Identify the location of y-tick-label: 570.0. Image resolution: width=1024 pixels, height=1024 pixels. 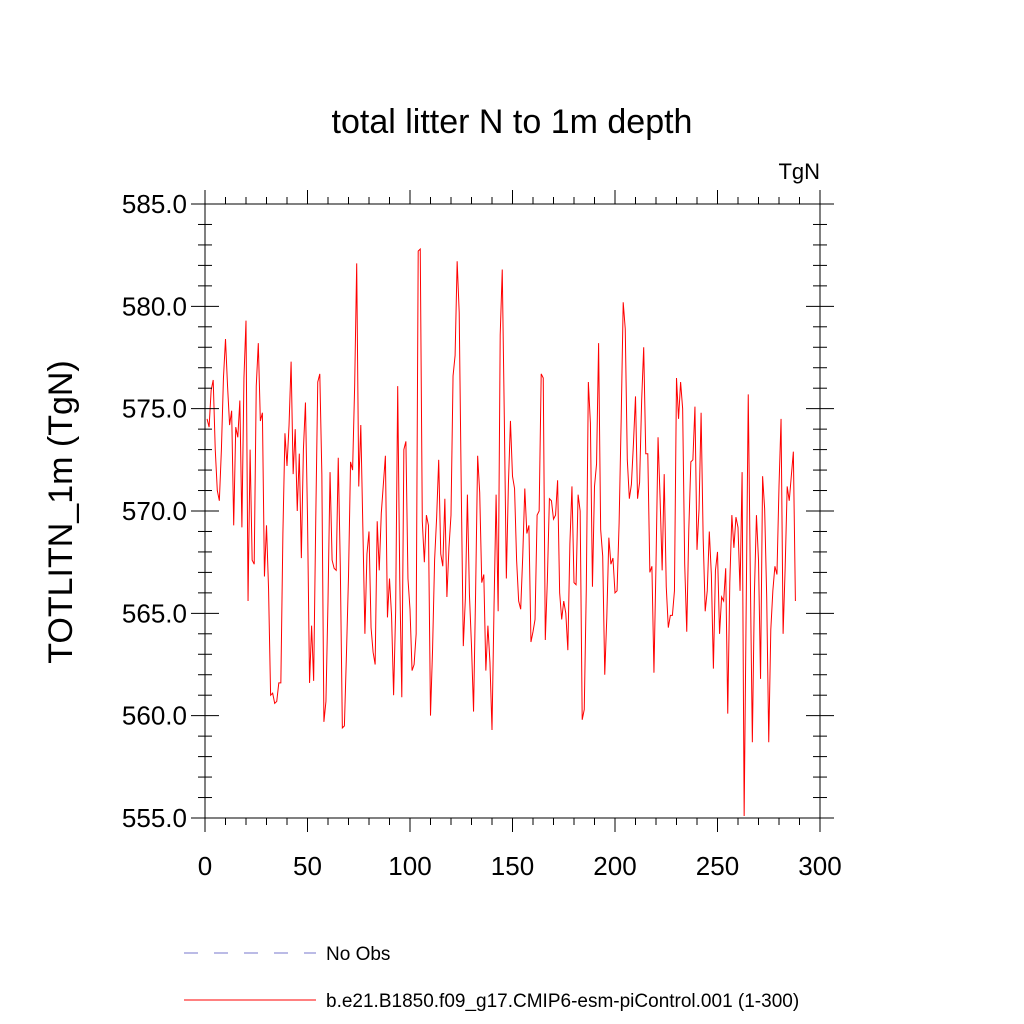
(154, 511).